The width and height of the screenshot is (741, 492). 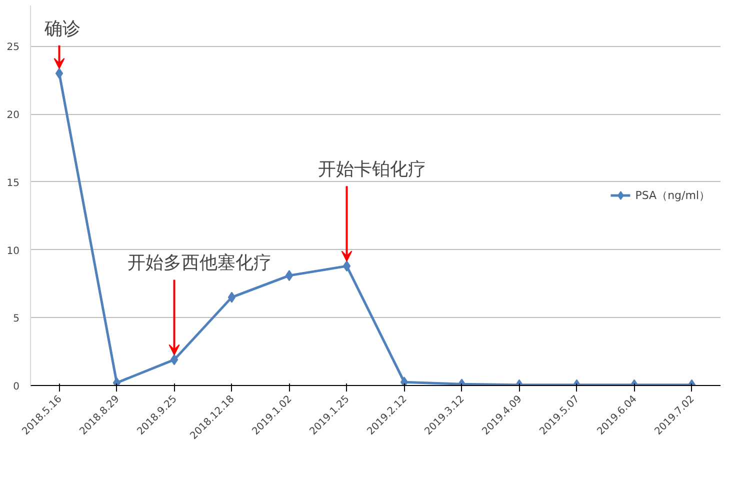 What do you see at coordinates (61, 29) in the screenshot?
I see `annotation: 确诊` at bounding box center [61, 29].